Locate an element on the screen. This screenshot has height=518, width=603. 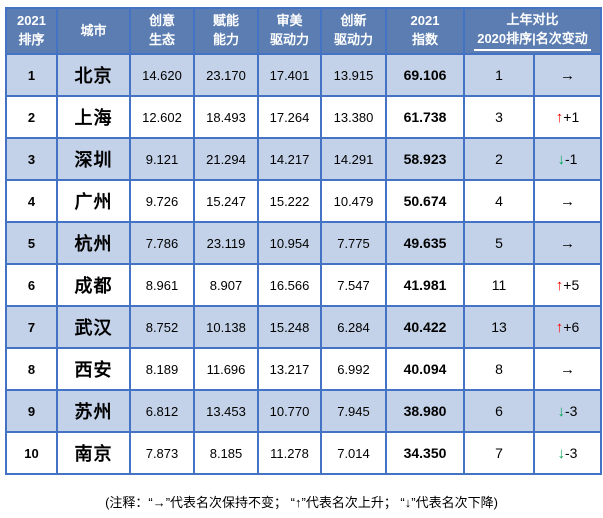
innovation-drive-cell: 13.915 is located at coordinates (353, 75).